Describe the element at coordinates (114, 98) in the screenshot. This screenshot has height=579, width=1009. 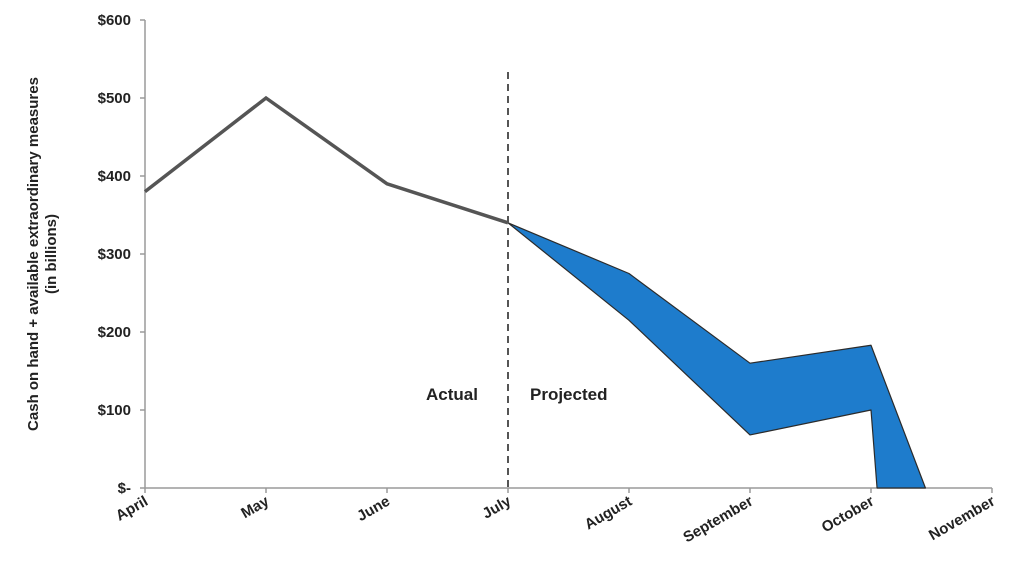
I see `y-tick-label: $500` at that location.